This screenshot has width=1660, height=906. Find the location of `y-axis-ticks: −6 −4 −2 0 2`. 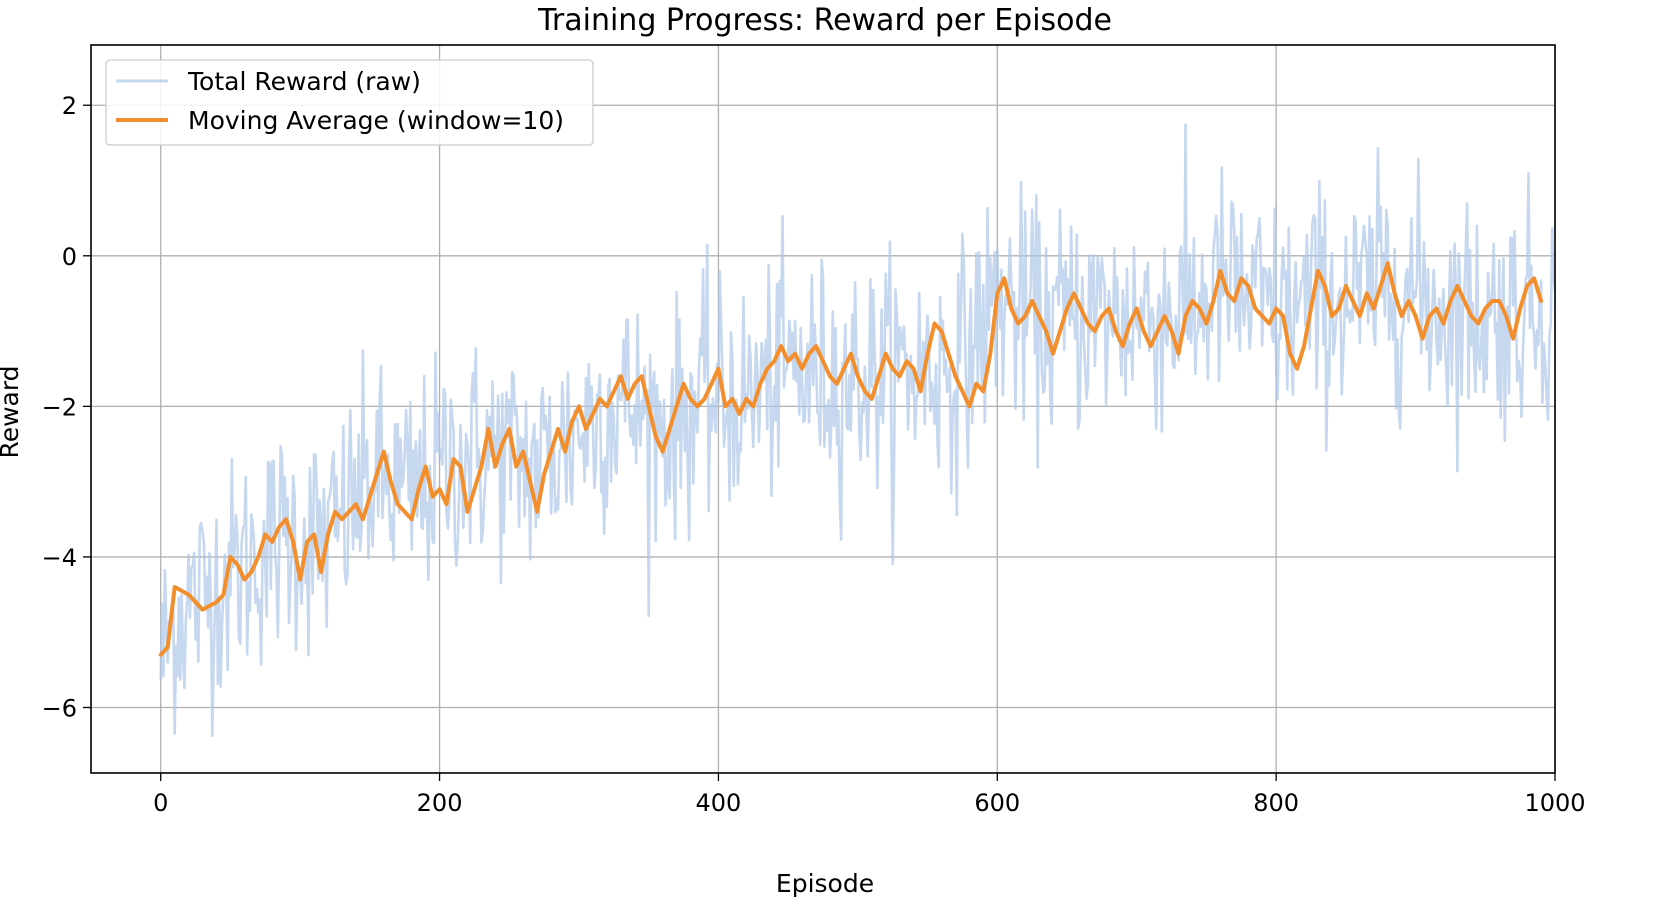

y-axis-ticks: −6 −4 −2 0 2 is located at coordinates (66, 407).